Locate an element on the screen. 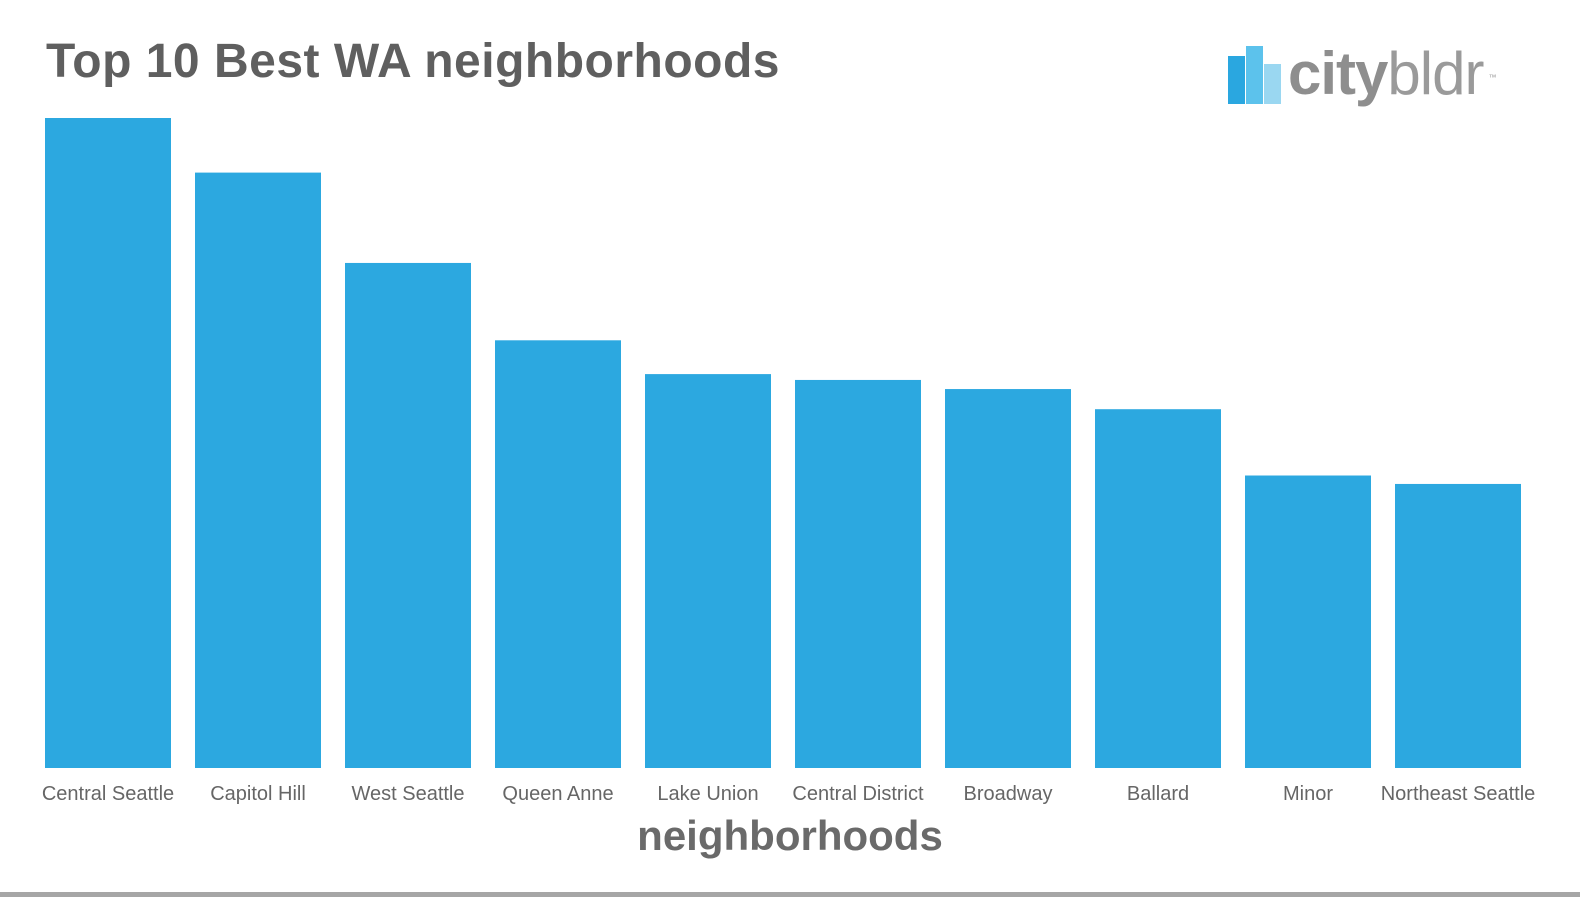  category-label: Ballard is located at coordinates (1158, 794).